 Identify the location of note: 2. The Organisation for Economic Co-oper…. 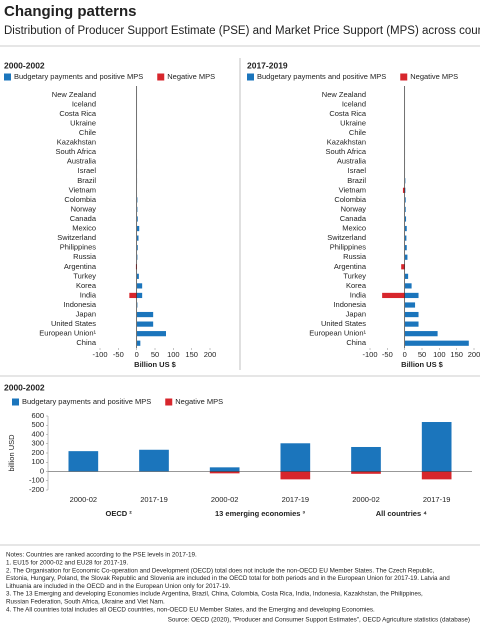
(220, 570).